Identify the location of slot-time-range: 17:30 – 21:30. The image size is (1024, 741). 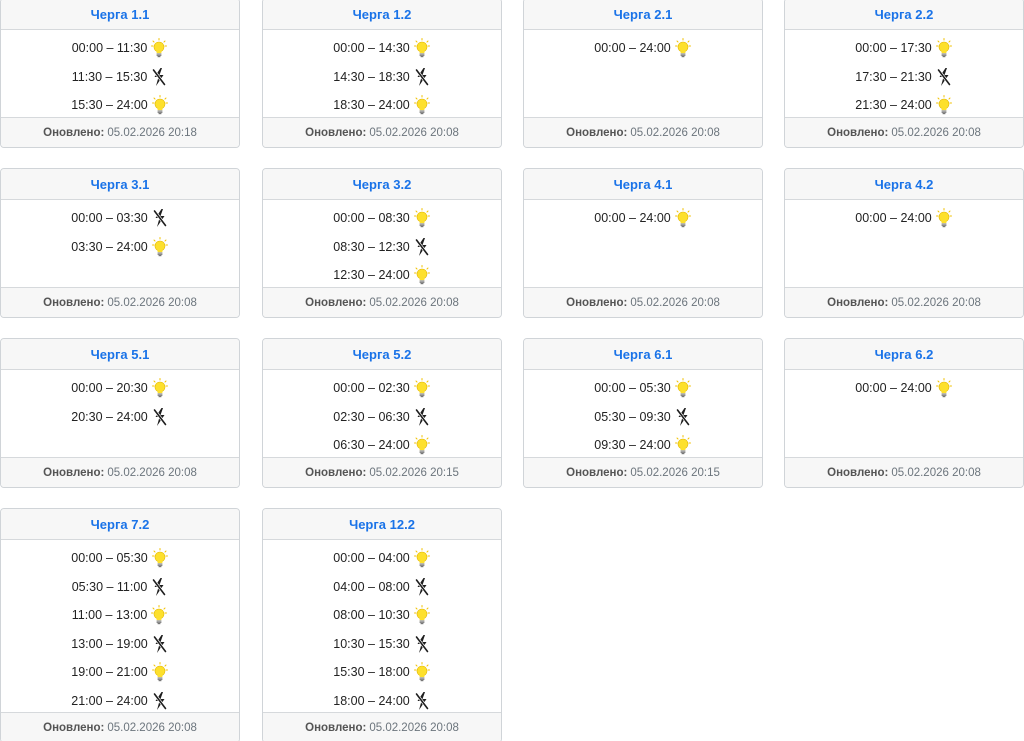
(893, 76).